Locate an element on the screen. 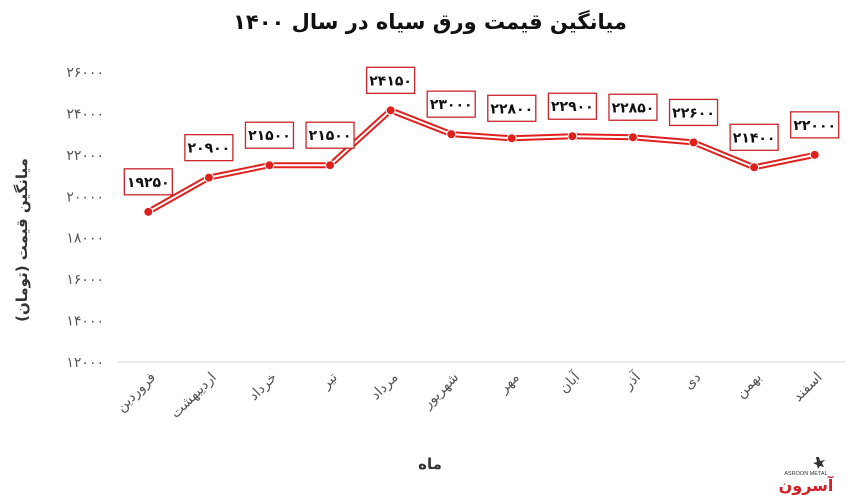 This screenshot has width=860, height=501. y-tick-label: ۱۲۰۰۰ is located at coordinates (85, 363).